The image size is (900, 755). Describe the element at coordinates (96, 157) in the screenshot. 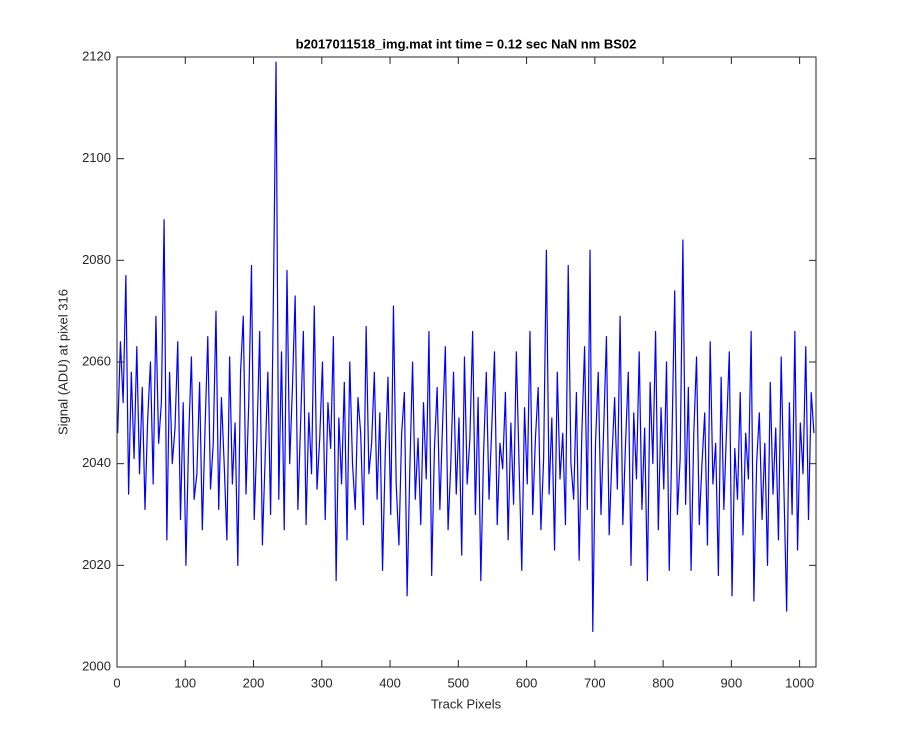

I see `y-tick-label: 2100` at that location.